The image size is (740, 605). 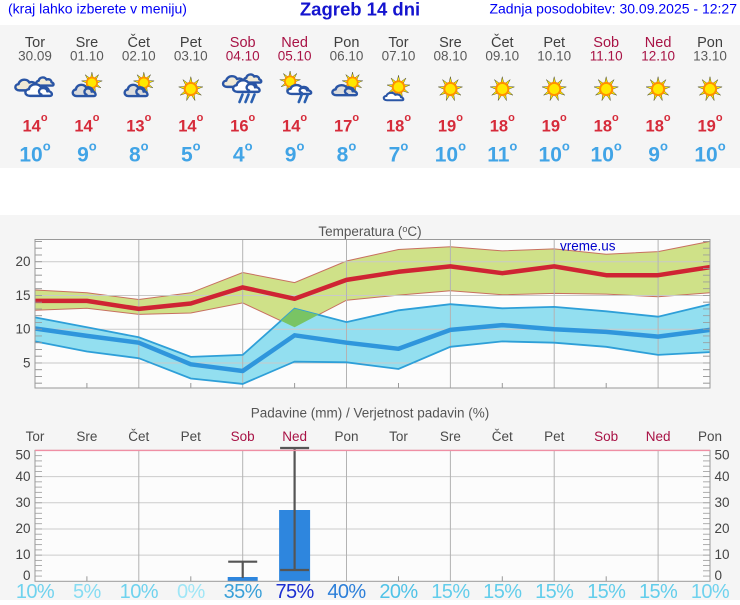 I want to click on svg-text: 10.10, so click(x=554, y=56).